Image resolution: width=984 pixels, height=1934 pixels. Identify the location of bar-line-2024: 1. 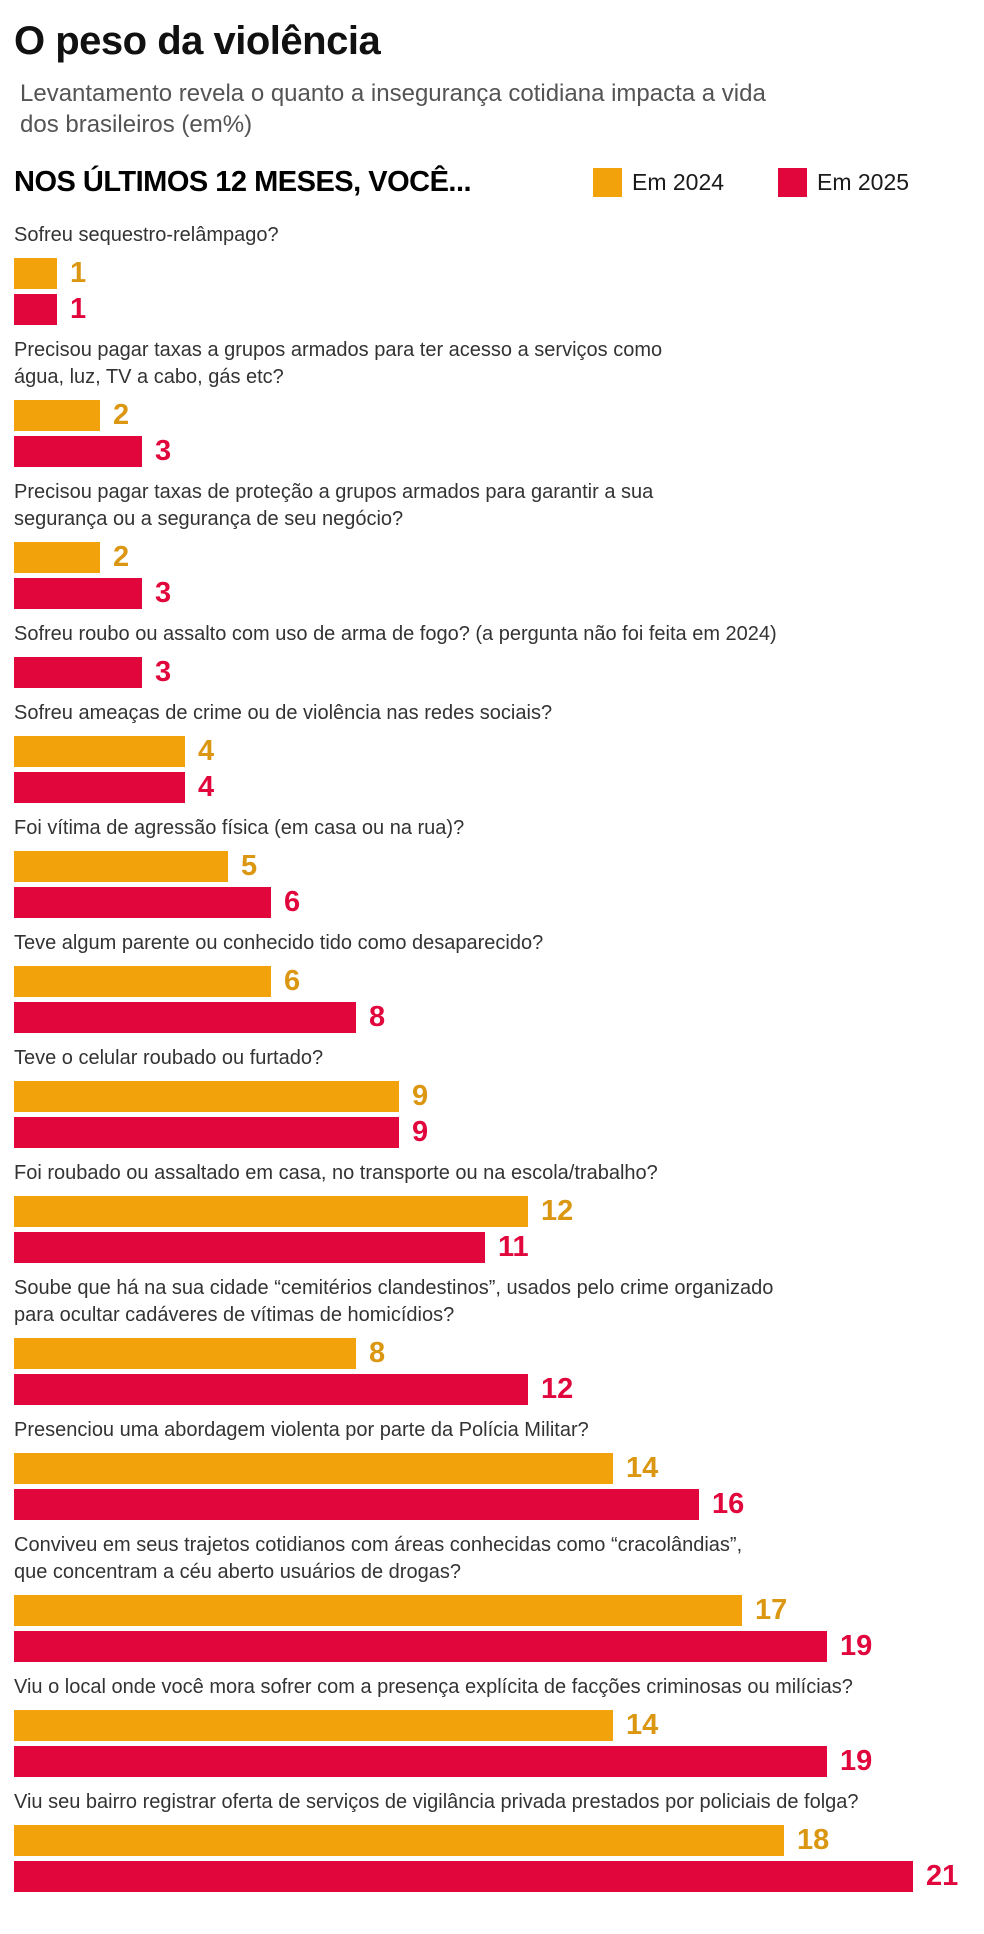
(499, 273).